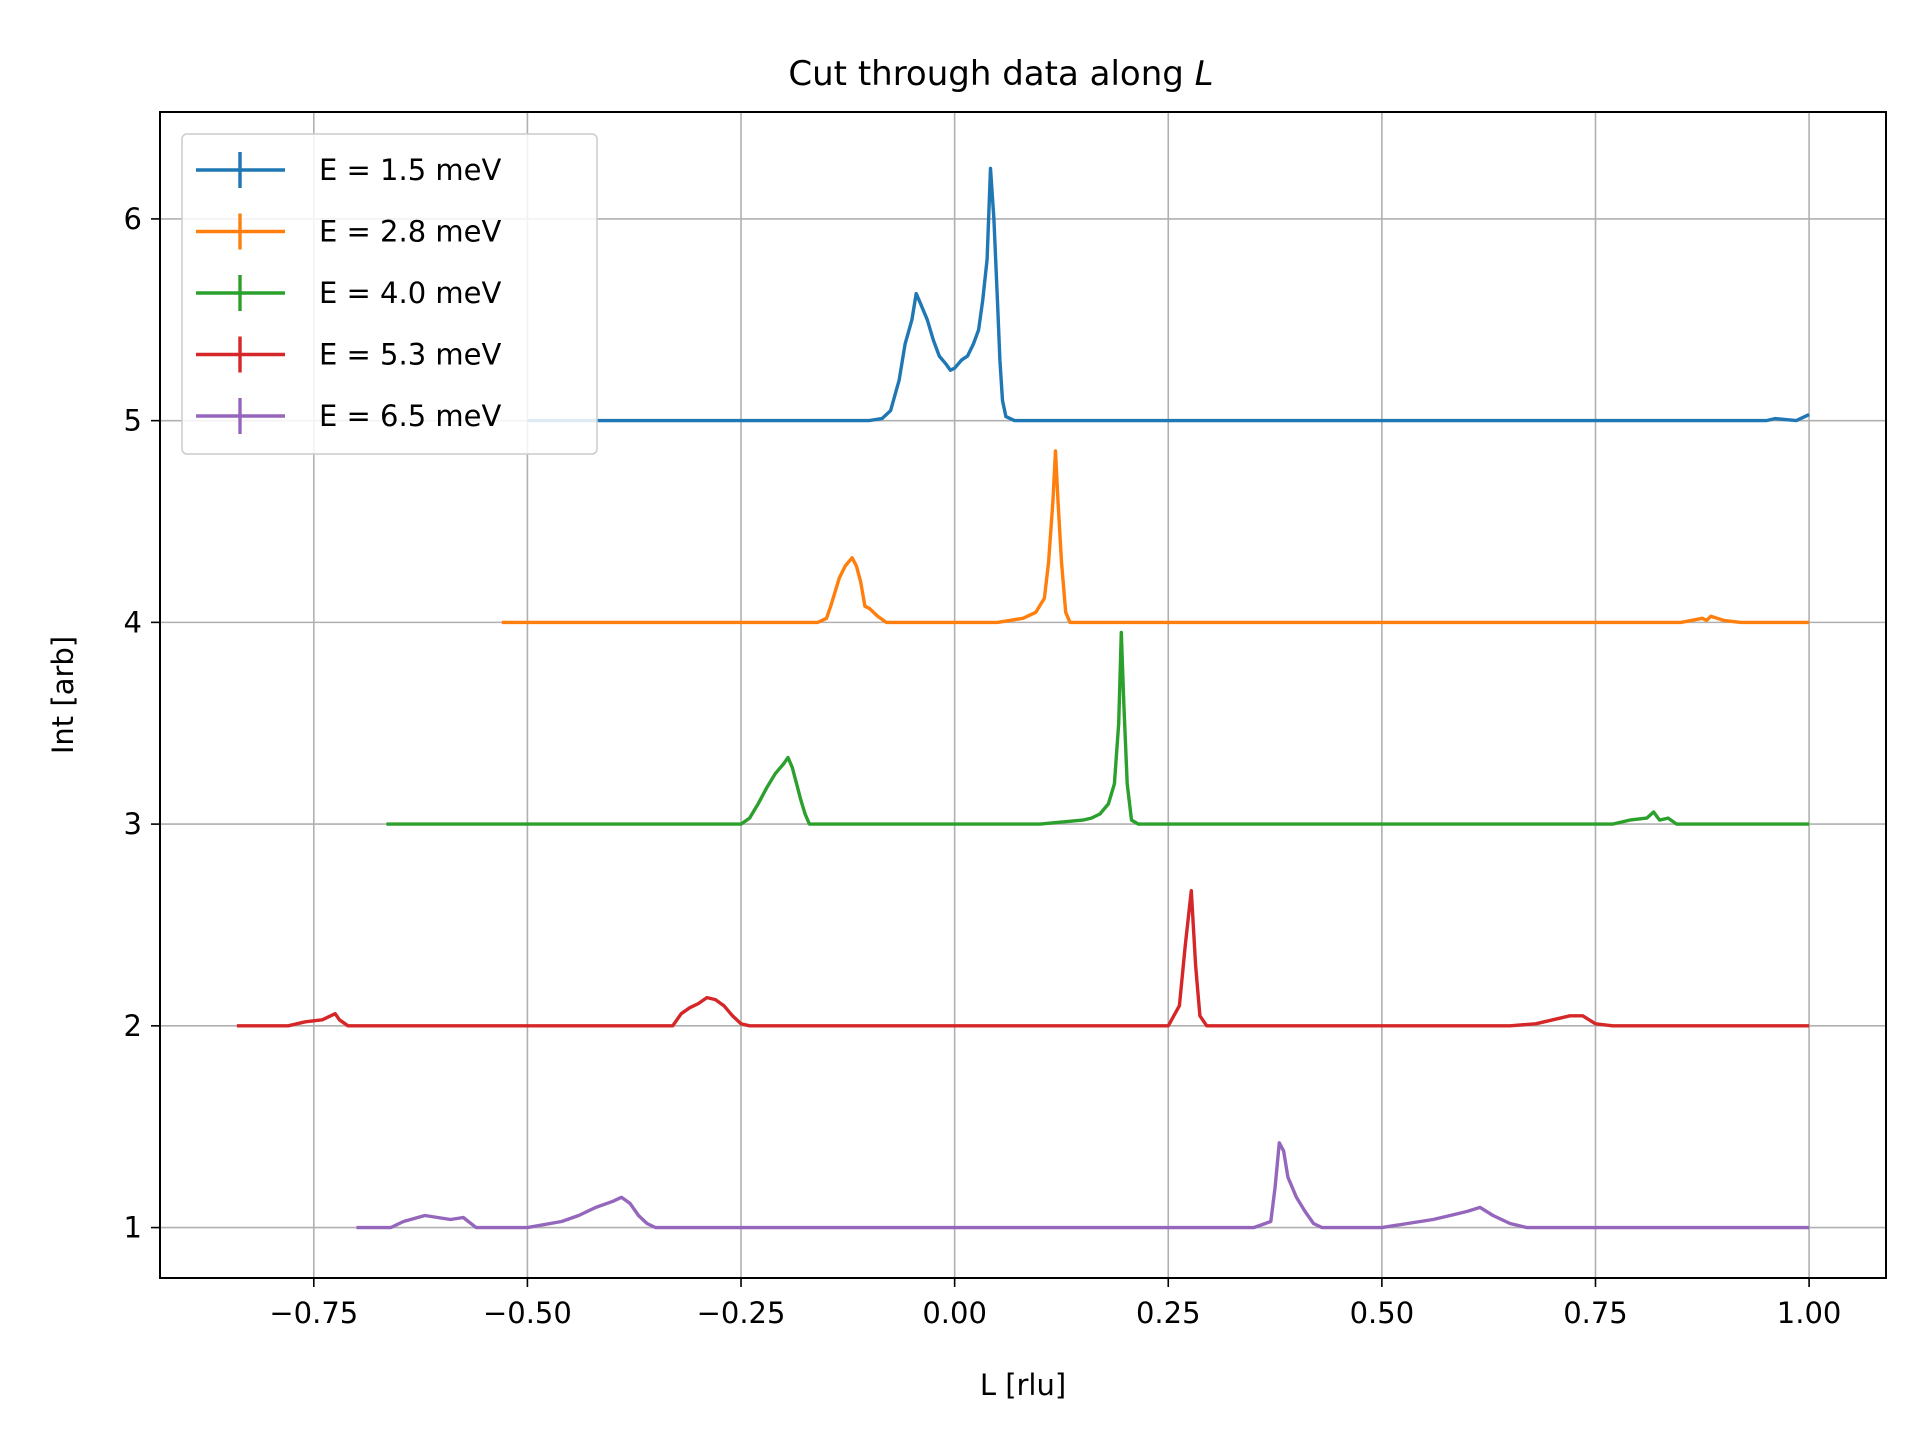  What do you see at coordinates (410, 293) in the screenshot?
I see `legend-label: E = 4.0 meV` at bounding box center [410, 293].